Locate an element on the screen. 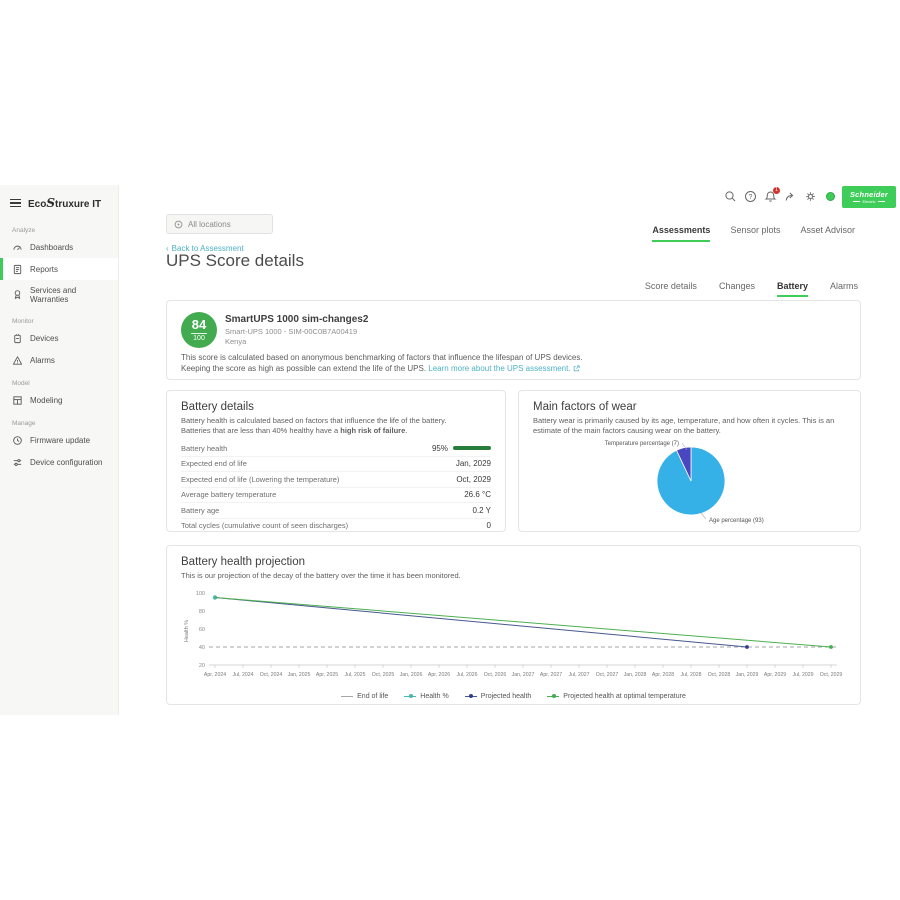 The image size is (900, 900). sidebar-item-alarms: Alarms is located at coordinates (59, 360).